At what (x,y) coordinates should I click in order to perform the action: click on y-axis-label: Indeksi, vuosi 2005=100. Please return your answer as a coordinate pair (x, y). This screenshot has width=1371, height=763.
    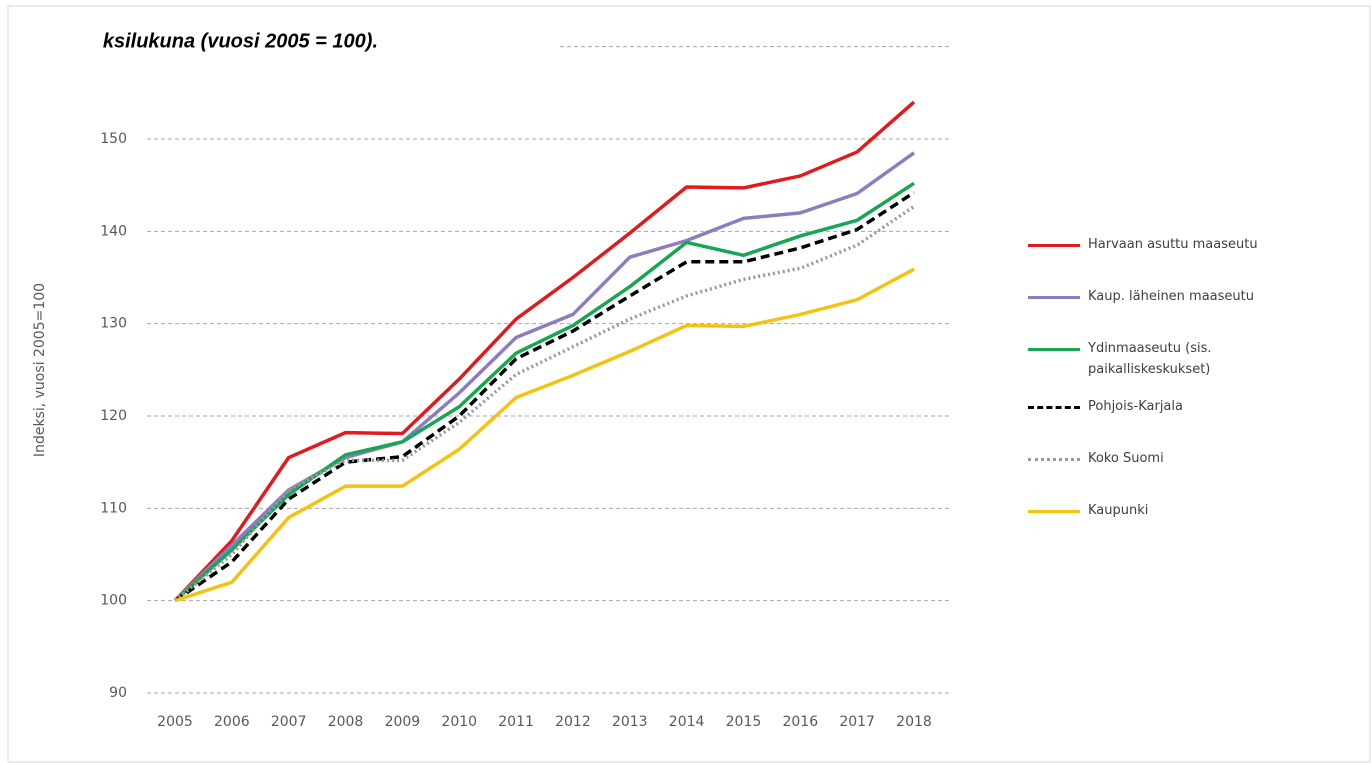
    Looking at the image, I should click on (40, 370).